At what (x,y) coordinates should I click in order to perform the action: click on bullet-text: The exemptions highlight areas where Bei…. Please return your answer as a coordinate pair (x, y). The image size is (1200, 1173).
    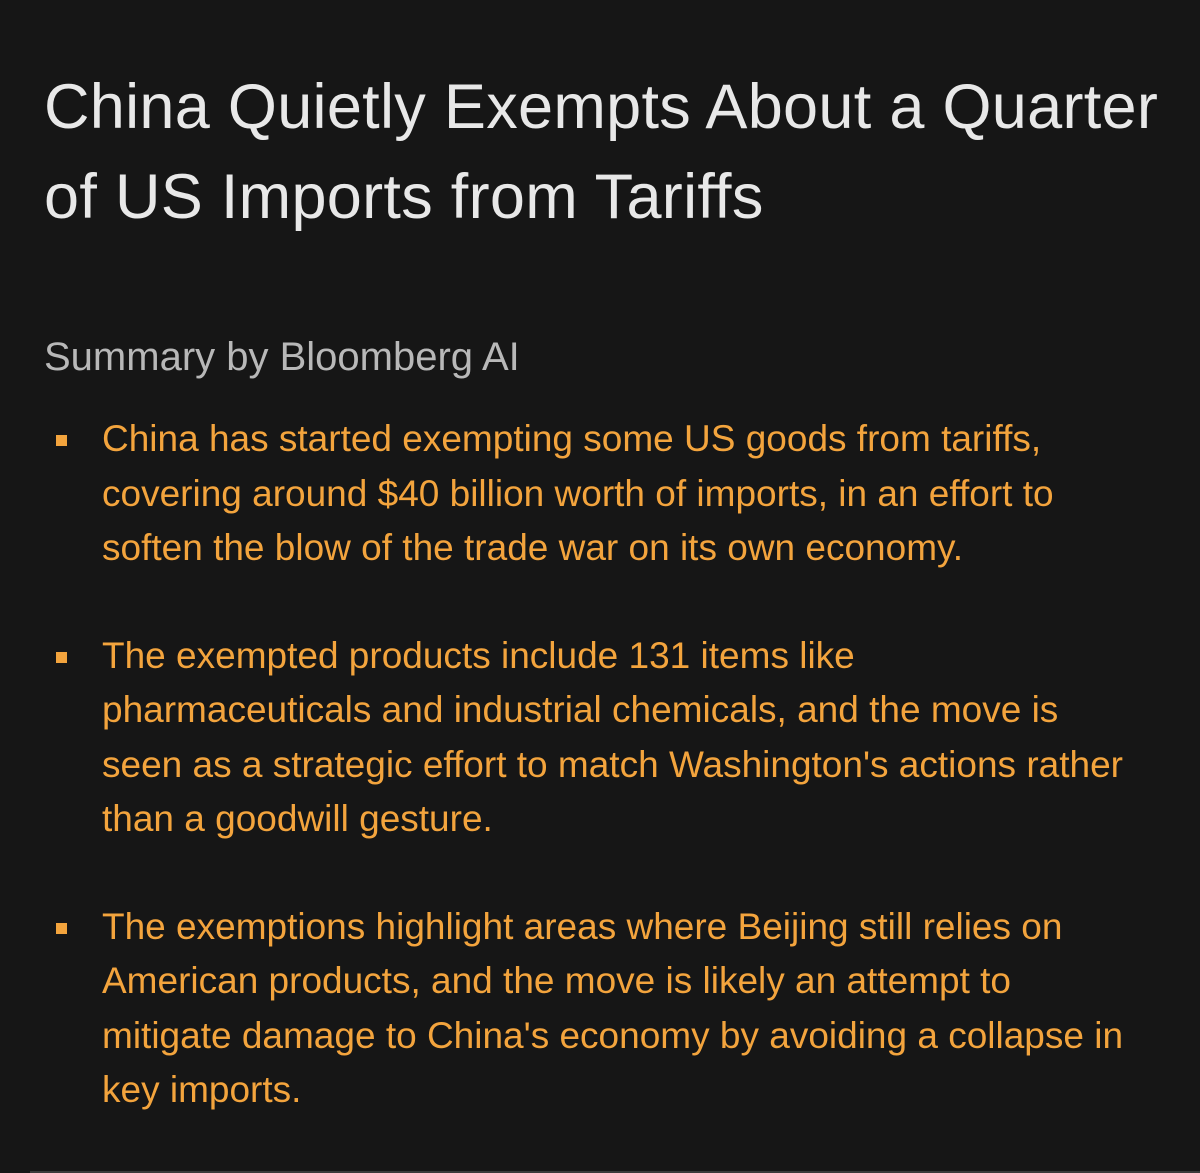
    Looking at the image, I should click on (613, 1008).